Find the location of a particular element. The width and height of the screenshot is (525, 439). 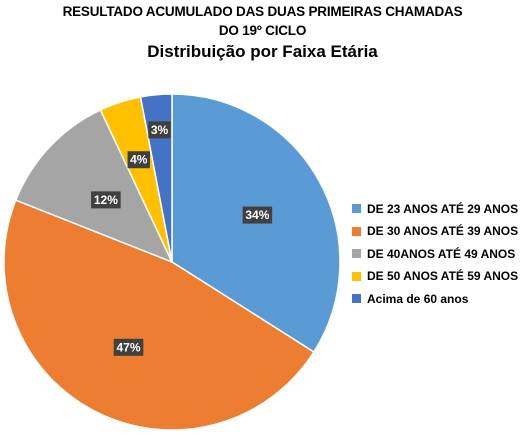

legend-item: DE 30 ANOS ATÉ 39 ANOS is located at coordinates (435, 231).